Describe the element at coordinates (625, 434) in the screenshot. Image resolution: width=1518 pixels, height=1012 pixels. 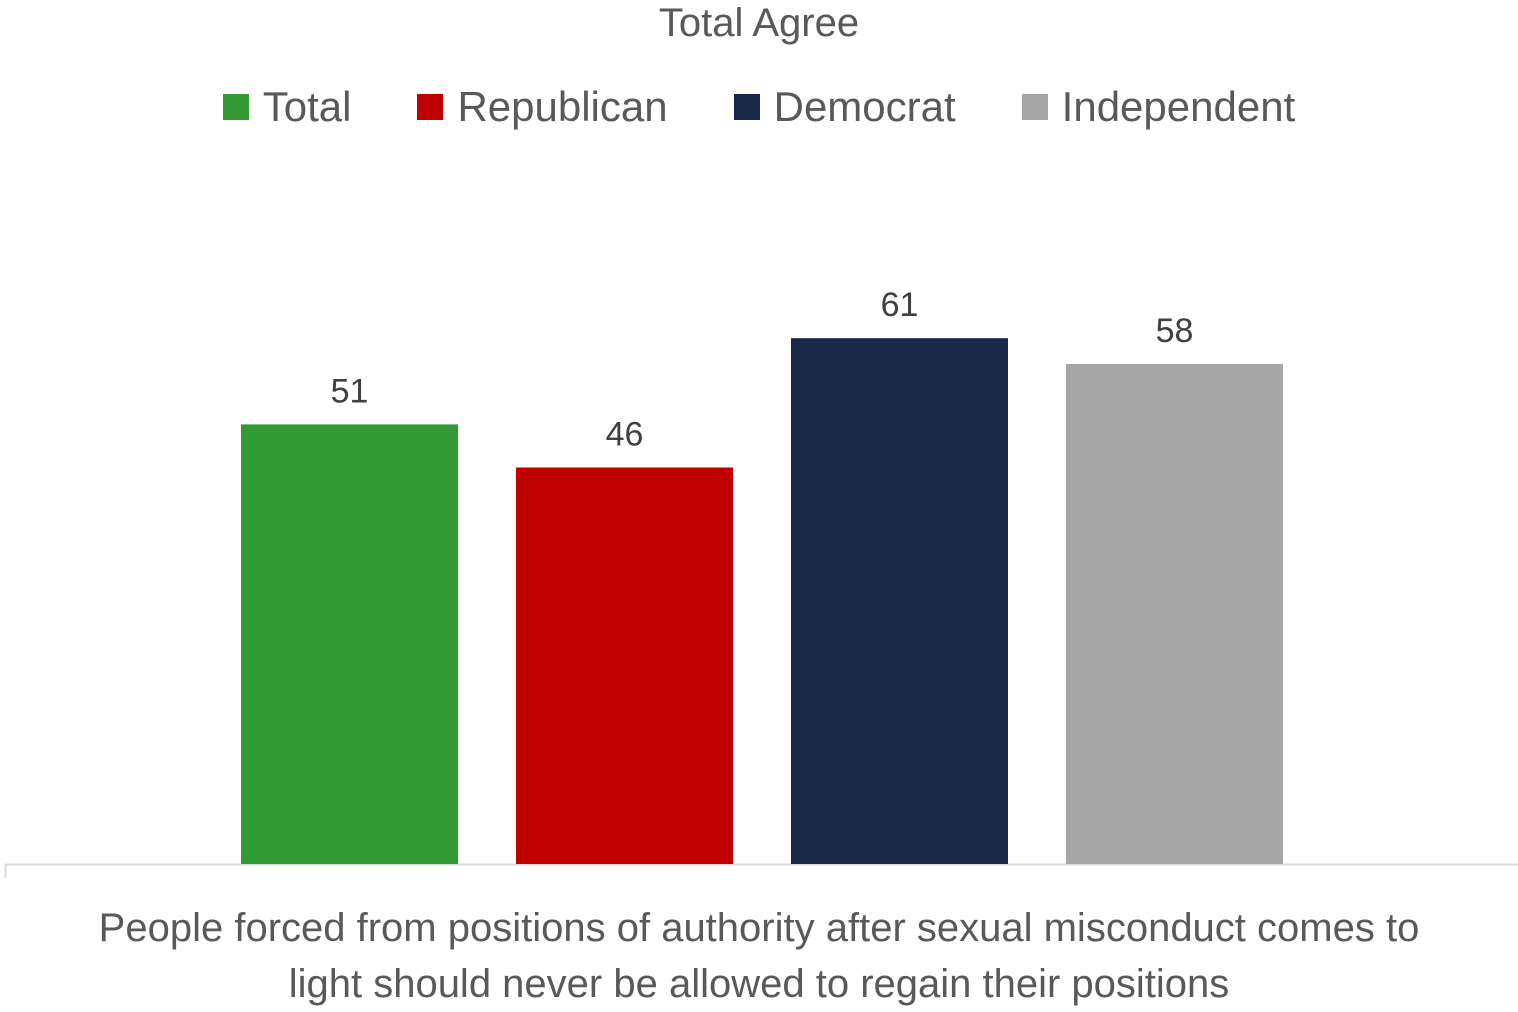
I see `data-label-republican: 46` at that location.